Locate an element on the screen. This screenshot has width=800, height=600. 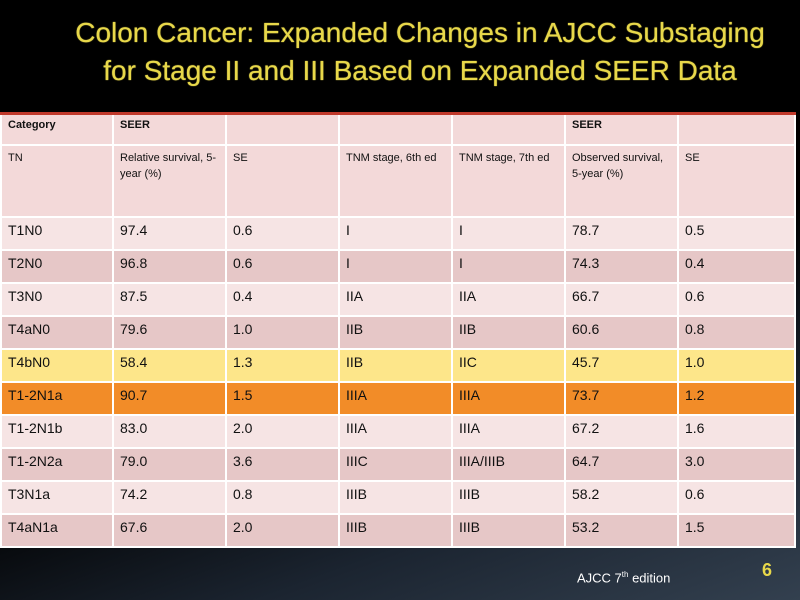
table-cell: TNM stage, 7th ed is located at coordinates (508, 181).